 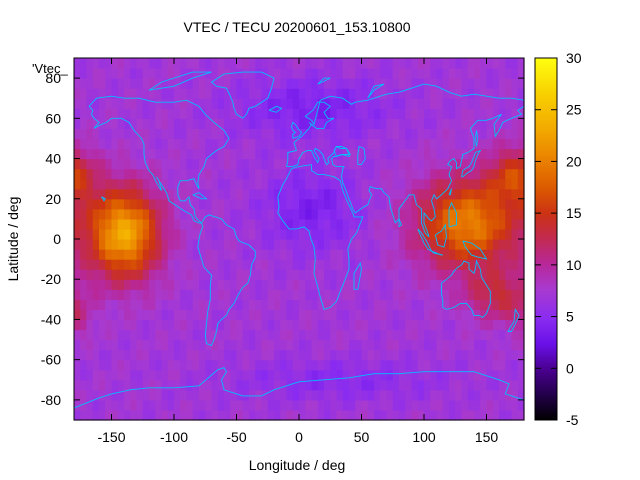 What do you see at coordinates (299, 437) in the screenshot?
I see `x-tick-label: 0` at bounding box center [299, 437].